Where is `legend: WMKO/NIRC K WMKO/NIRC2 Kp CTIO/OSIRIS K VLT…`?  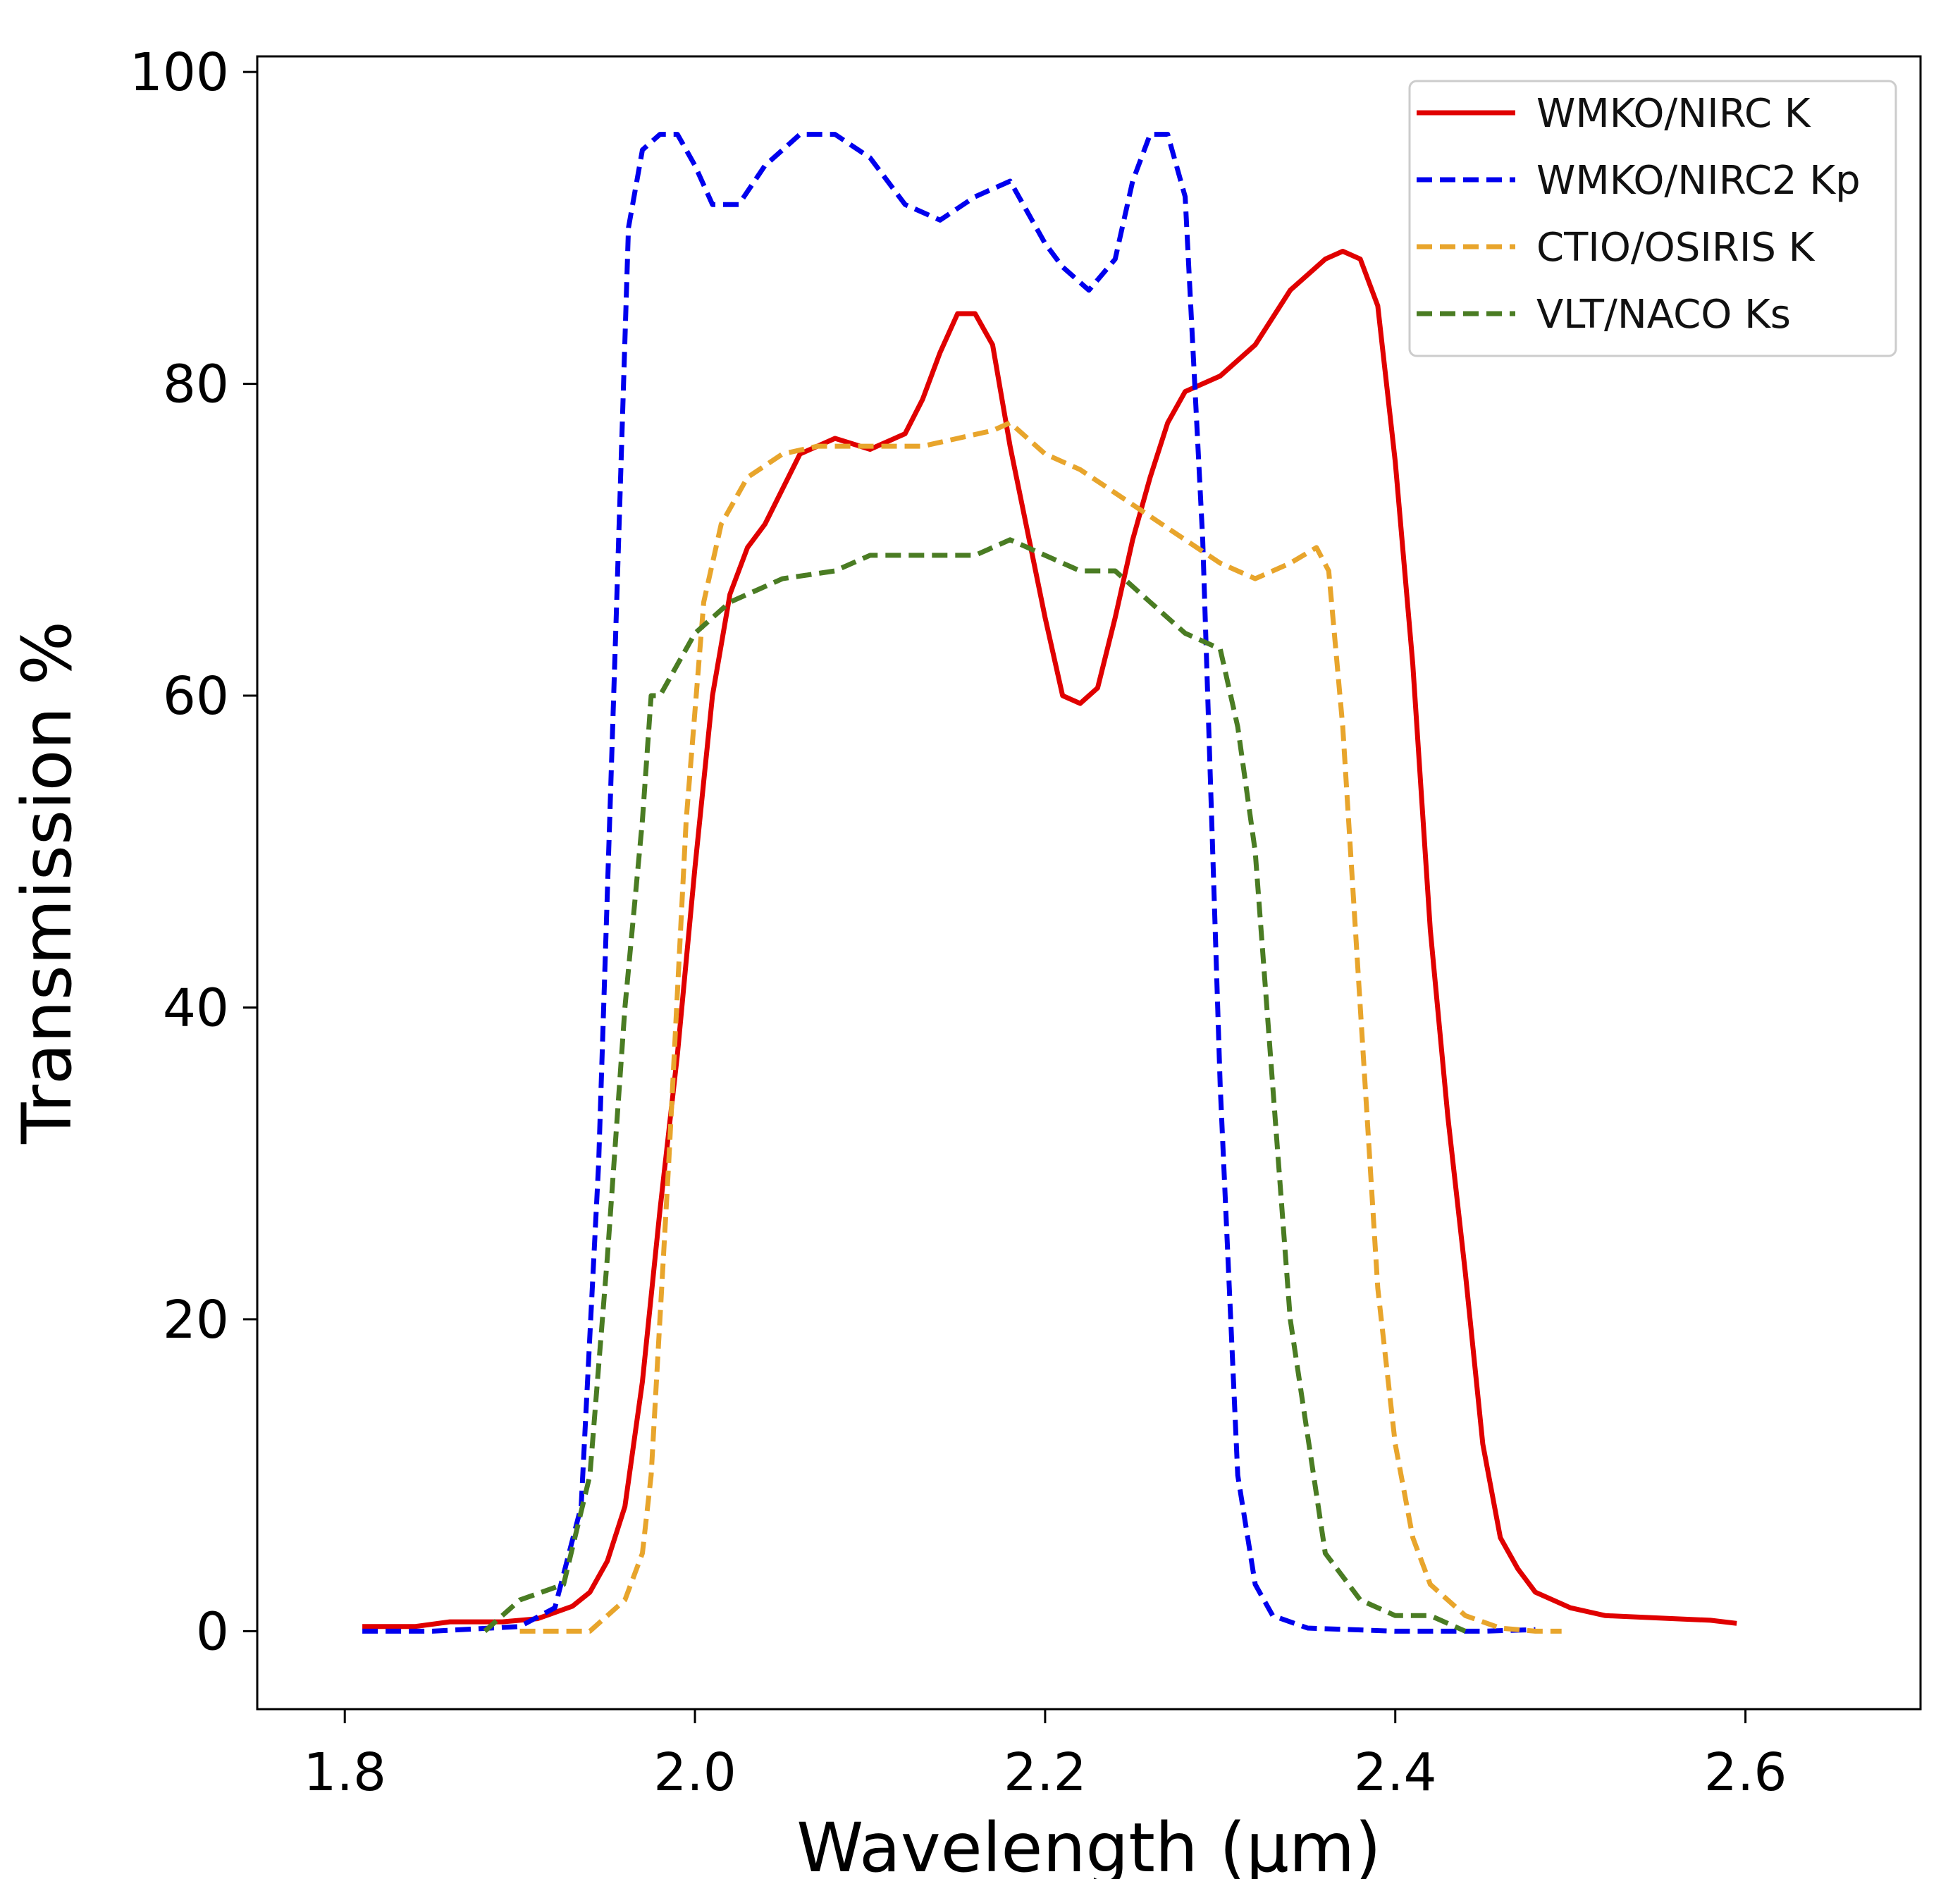 legend: WMKO/NIRC K WMKO/NIRC2 Kp CTIO/OSIRIS K VLT… is located at coordinates (1653, 218).